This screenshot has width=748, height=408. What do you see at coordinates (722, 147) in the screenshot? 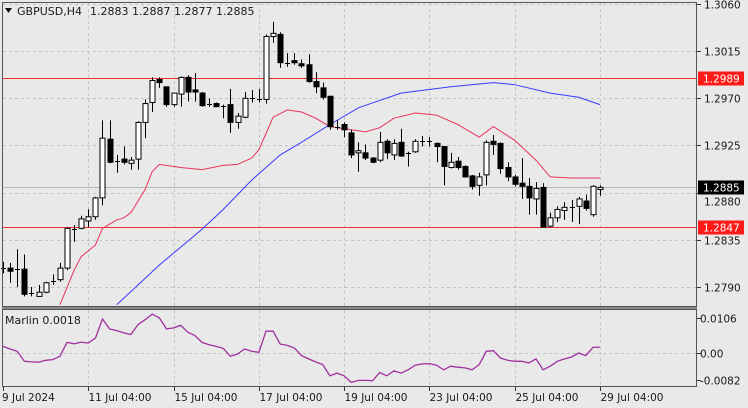
I see `price-tick-label: 1.2925` at bounding box center [722, 147].